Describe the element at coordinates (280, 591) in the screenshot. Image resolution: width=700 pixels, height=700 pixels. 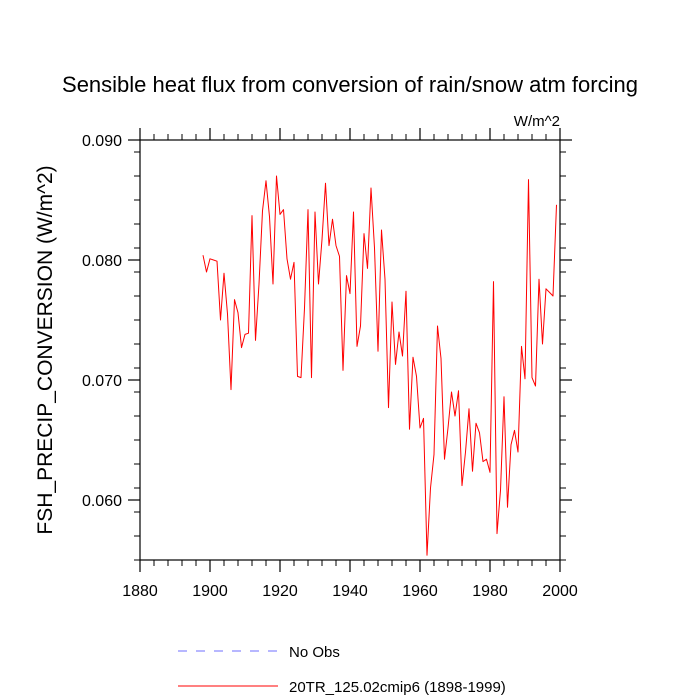
I see `x-tick-label: 1920` at that location.